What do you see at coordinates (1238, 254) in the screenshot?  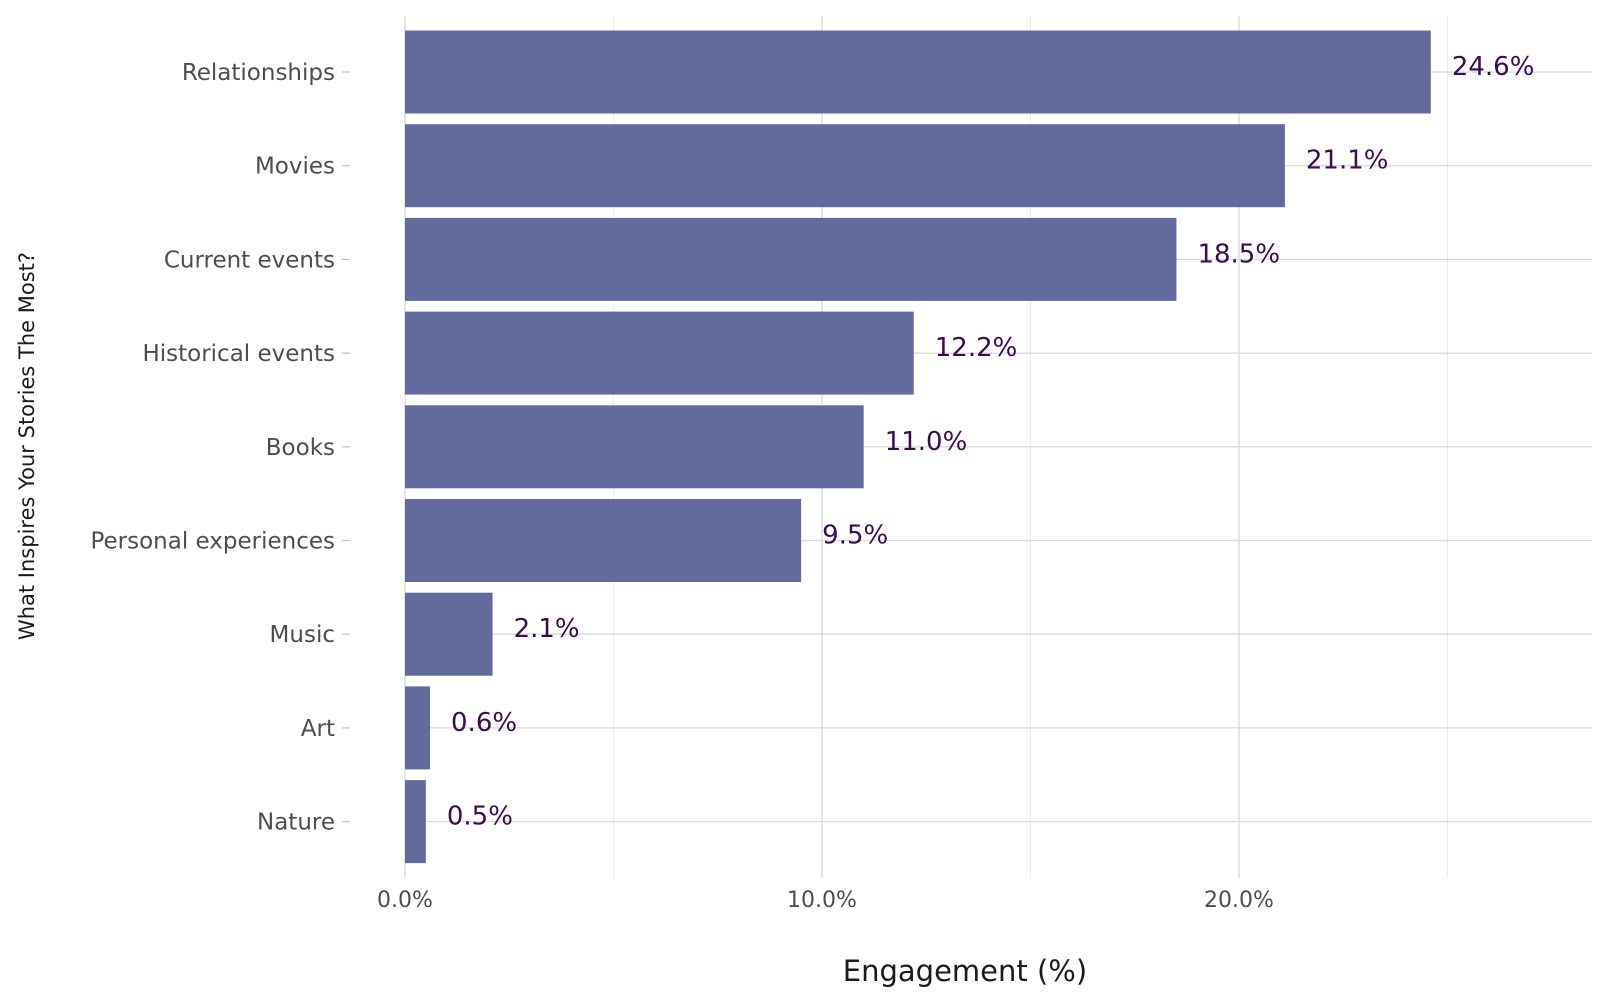 I see `data-label: 18.5%` at bounding box center [1238, 254].